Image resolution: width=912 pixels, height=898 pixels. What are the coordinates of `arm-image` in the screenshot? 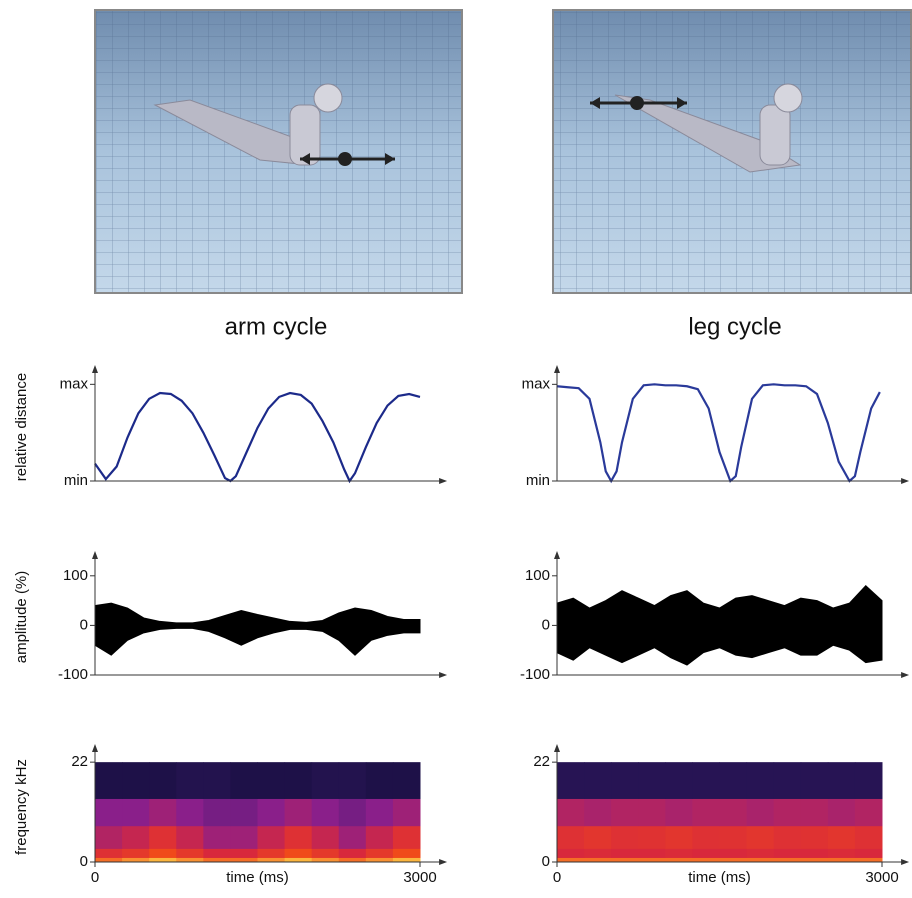 It's located at (278, 151).